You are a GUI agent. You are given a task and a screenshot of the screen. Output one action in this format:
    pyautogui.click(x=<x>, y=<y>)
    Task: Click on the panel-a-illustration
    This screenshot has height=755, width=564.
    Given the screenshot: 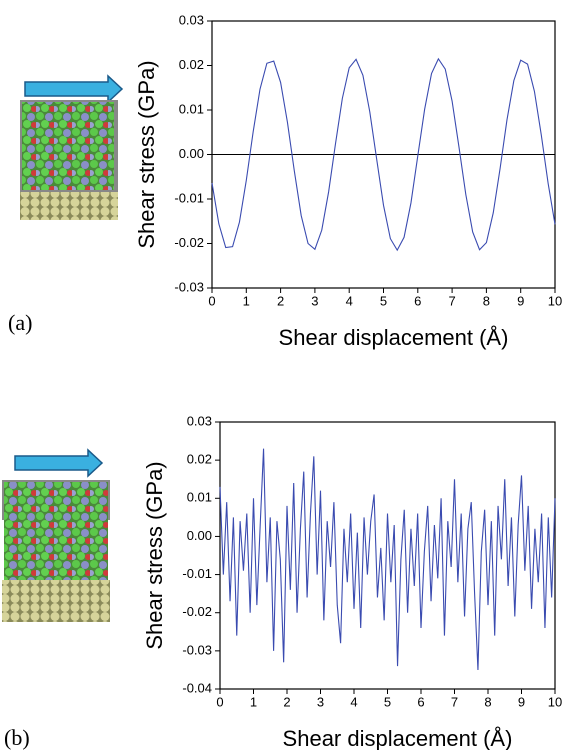 What is the action you would take?
    pyautogui.click(x=72, y=147)
    